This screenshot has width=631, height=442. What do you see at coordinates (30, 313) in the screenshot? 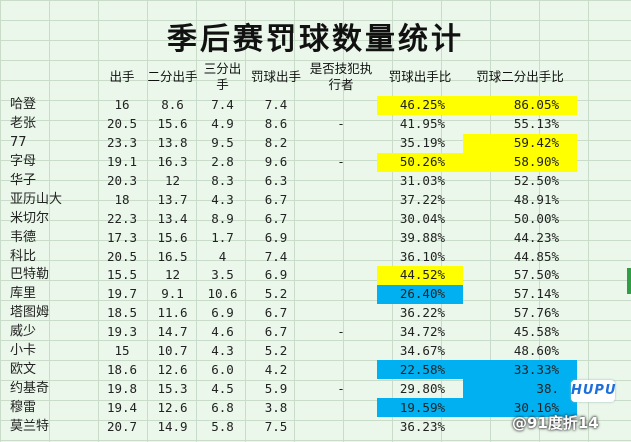
I see `player-name-cell: 塔图姆` at bounding box center [30, 313].